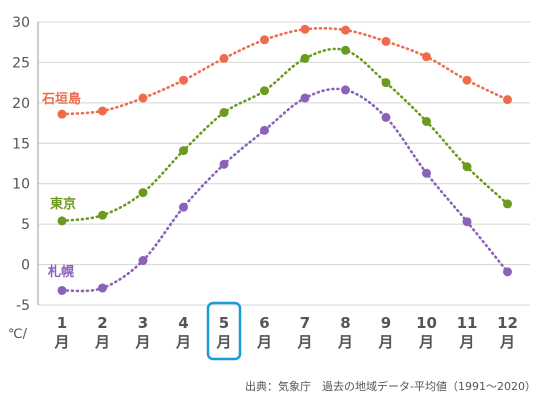 Image resolution: width=550 pixels, height=400 pixels. Describe the element at coordinates (18, 334) in the screenshot. I see `unit-label: ℃/` at that location.